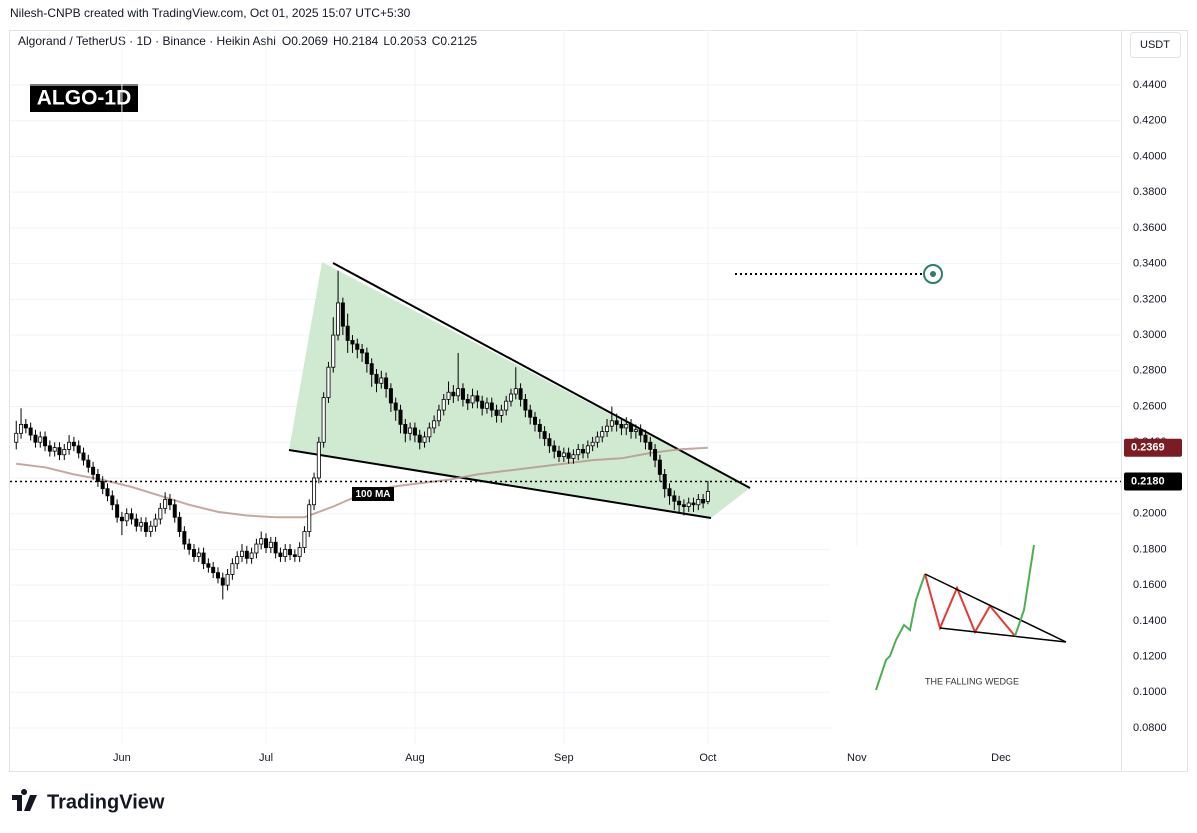  Describe the element at coordinates (1150, 692) in the screenshot. I see `y-tick-label: 0.1000` at that location.